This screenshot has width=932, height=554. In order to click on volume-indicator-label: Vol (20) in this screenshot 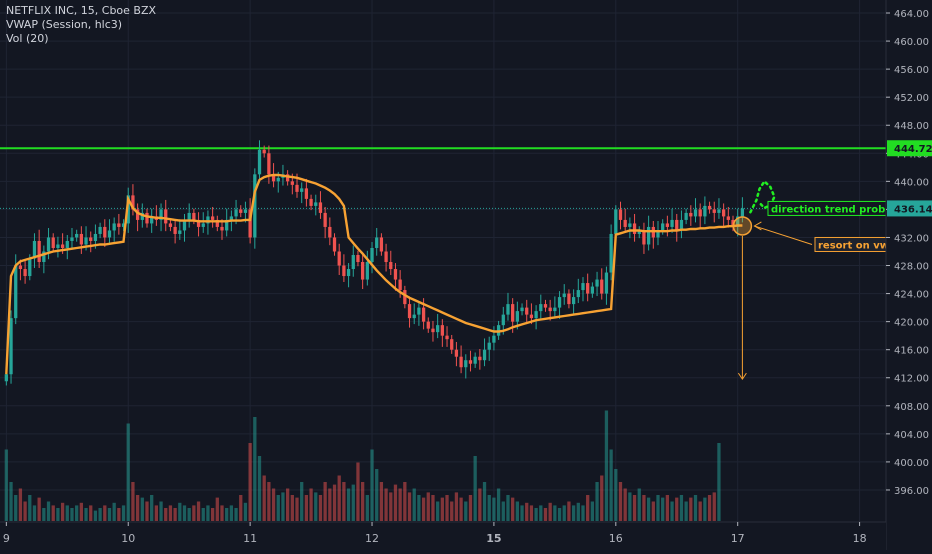, I will do `click(27, 38)`.